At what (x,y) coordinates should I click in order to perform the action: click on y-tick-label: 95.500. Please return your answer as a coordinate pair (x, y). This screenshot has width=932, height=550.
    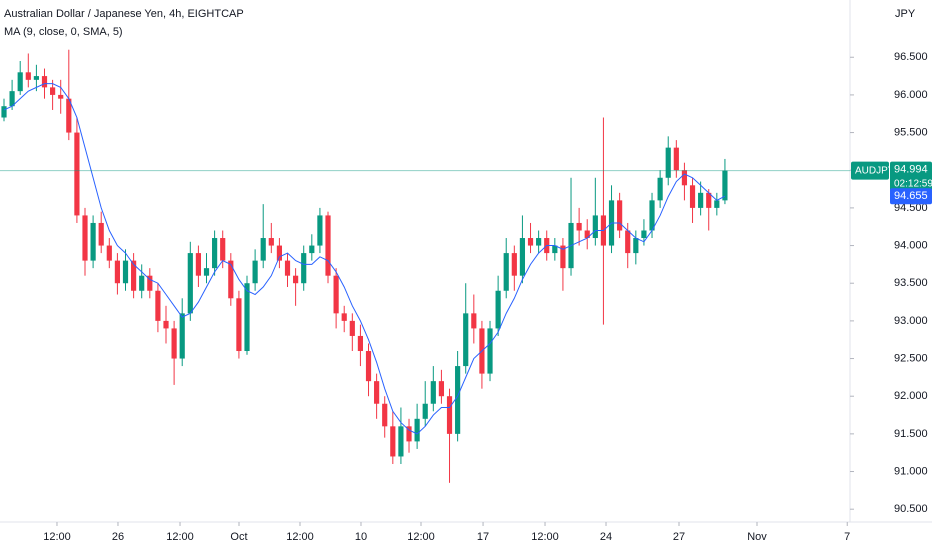
    Looking at the image, I should click on (911, 132).